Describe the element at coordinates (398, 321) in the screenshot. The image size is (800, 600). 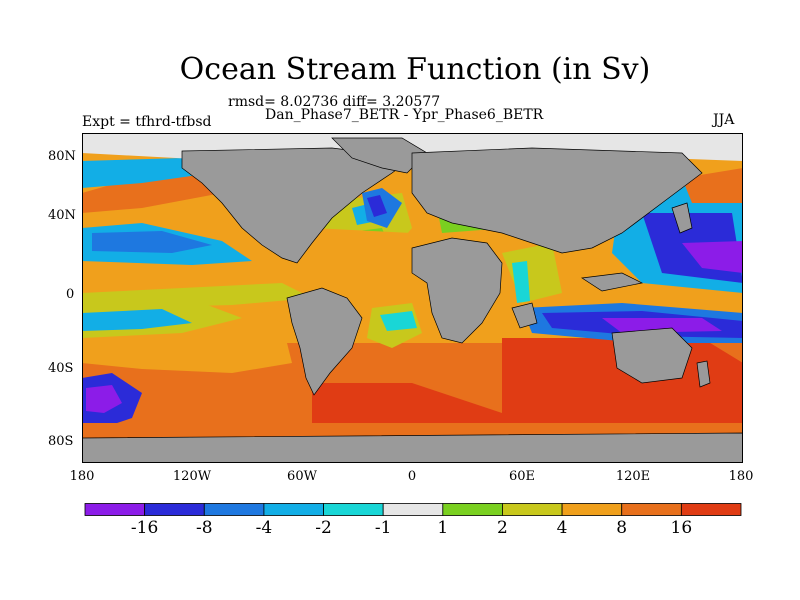
I see `south-atlantic-cyan` at that location.